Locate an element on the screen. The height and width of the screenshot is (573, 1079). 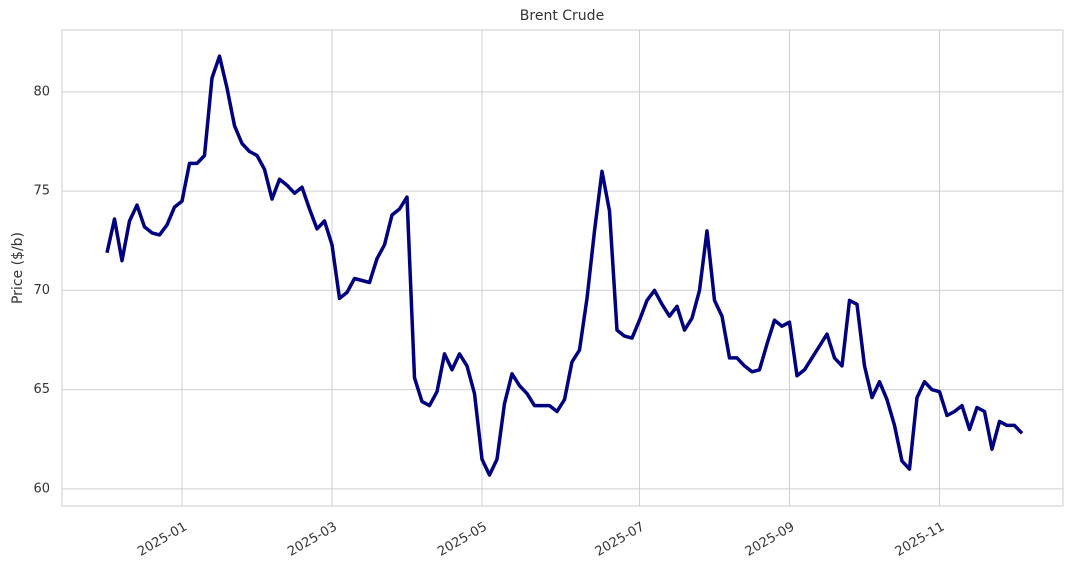
x-tick-label: 2025-03 is located at coordinates (312, 540).